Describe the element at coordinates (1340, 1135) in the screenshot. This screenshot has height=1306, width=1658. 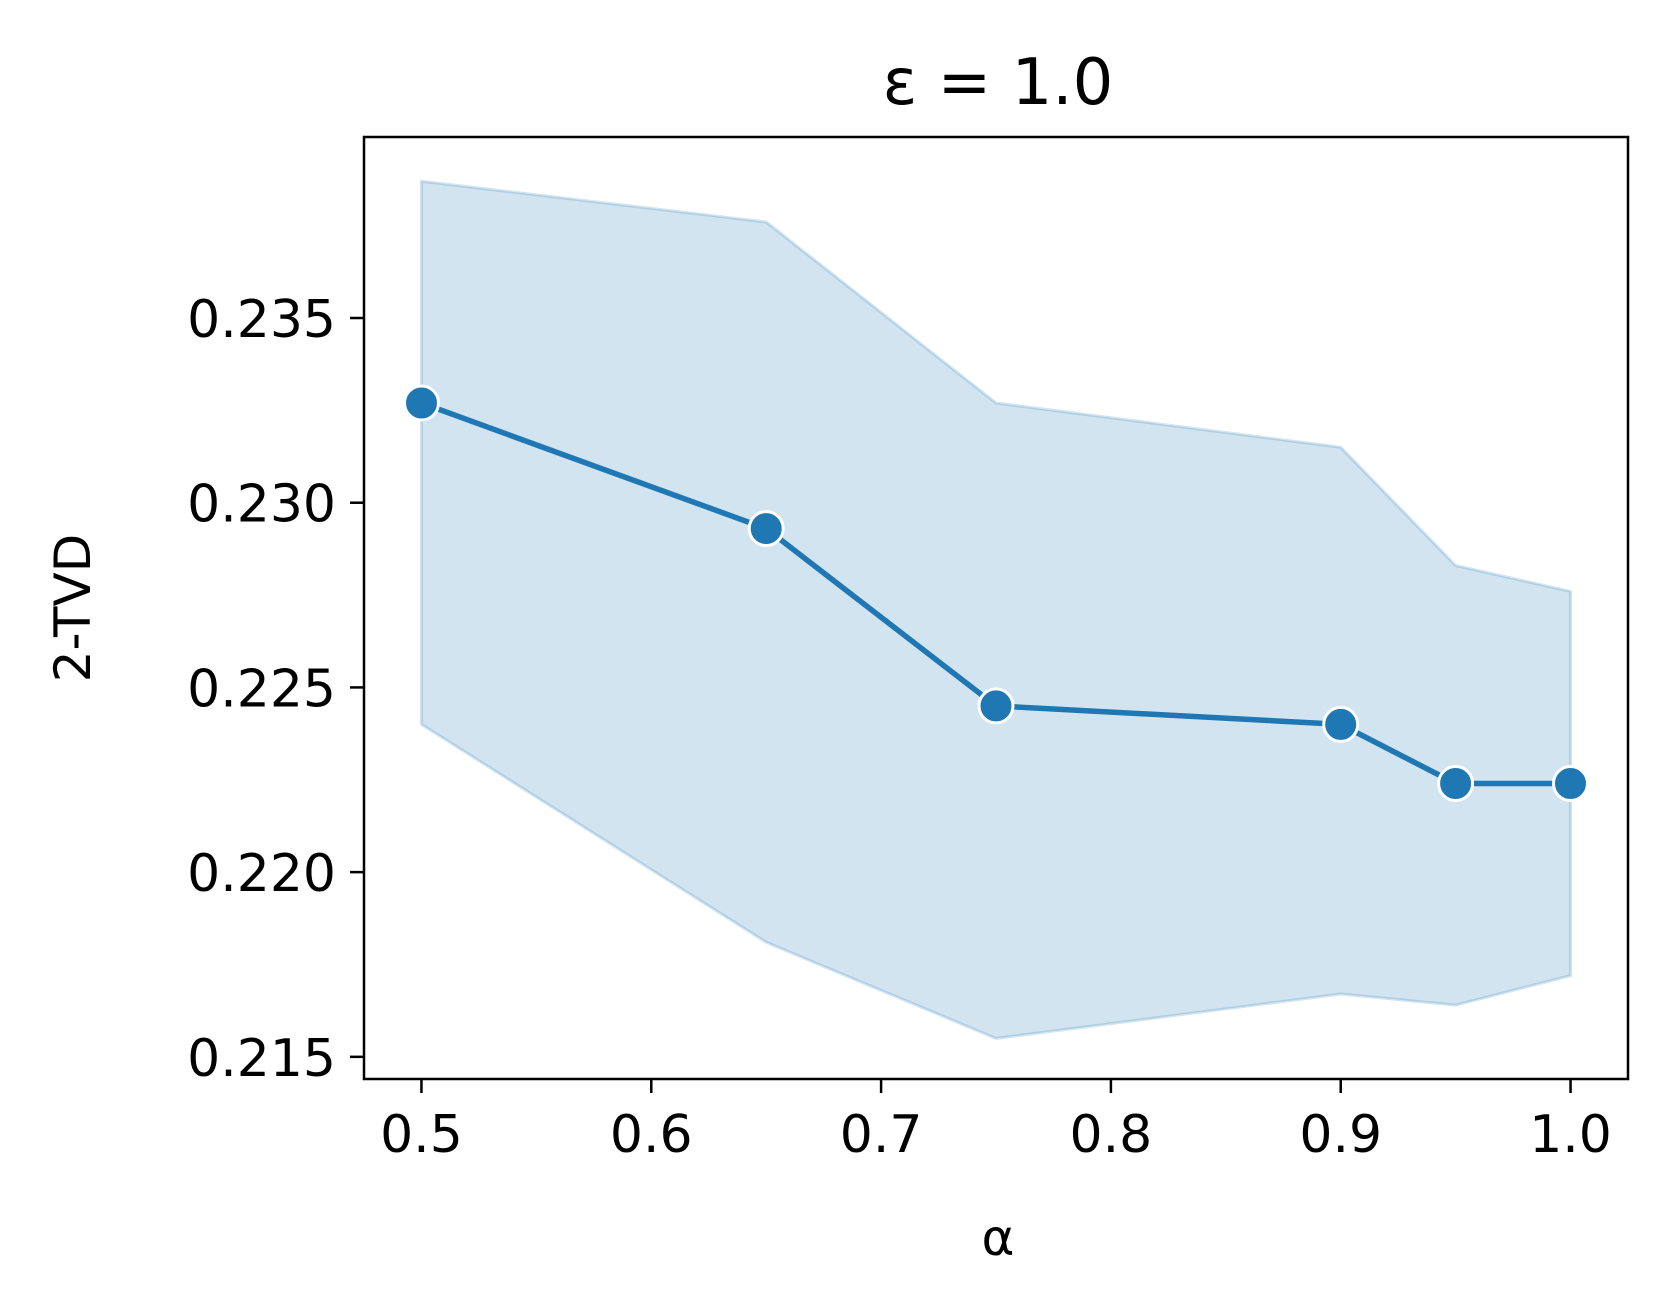
I see `x-tick-label: 0.9` at that location.